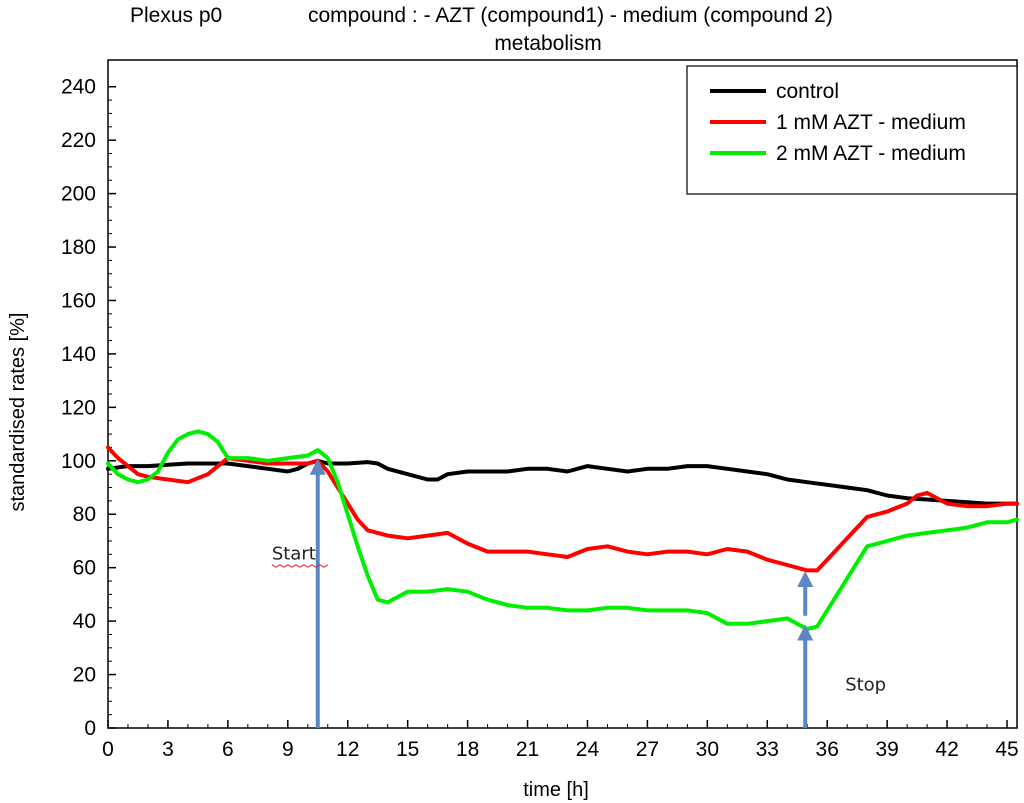  Describe the element at coordinates (547, 43) in the screenshot. I see `chart-title-line2: metabolism` at that location.